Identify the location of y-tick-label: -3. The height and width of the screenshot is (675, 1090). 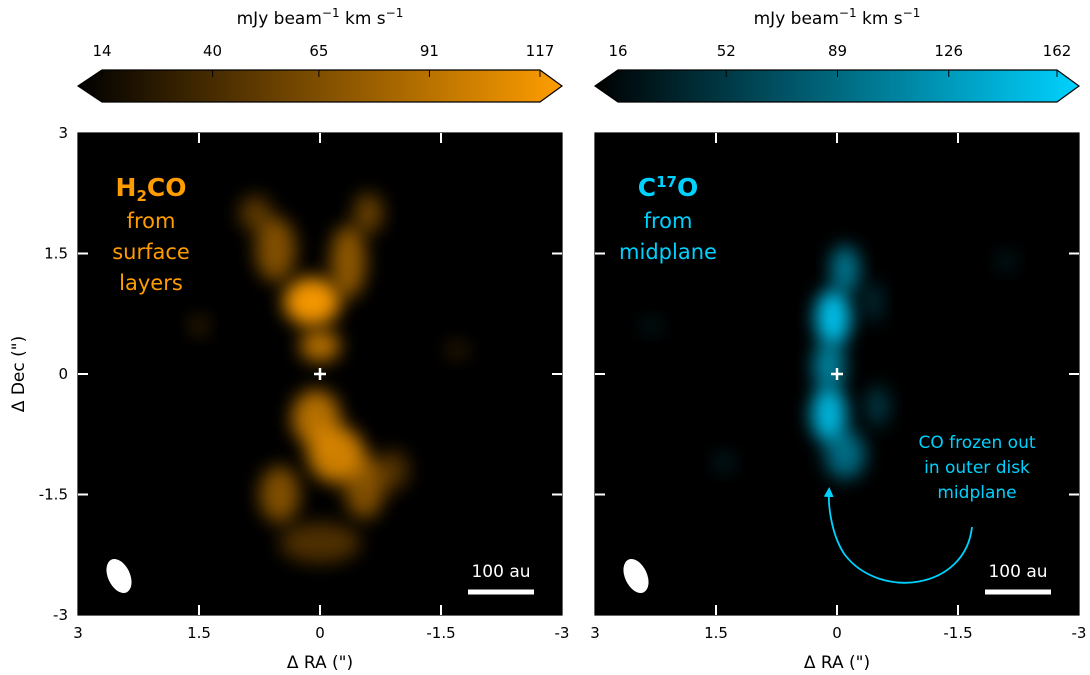
(60, 615).